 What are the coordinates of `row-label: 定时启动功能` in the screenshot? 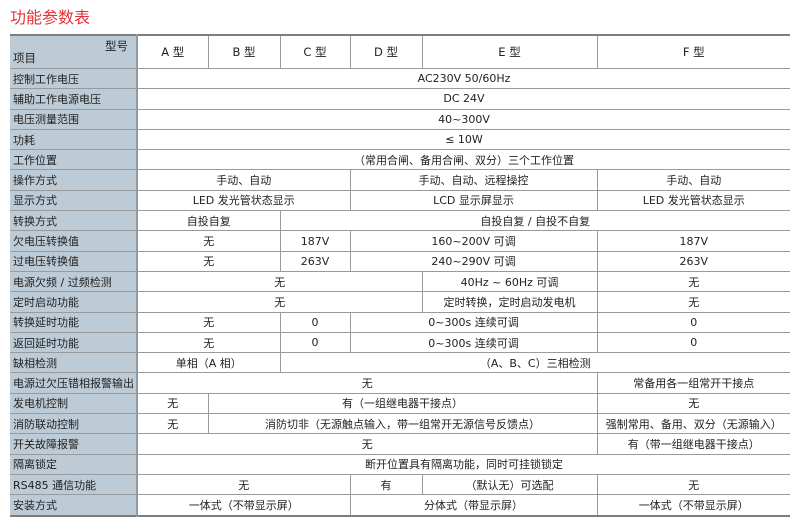 It's located at (74, 302).